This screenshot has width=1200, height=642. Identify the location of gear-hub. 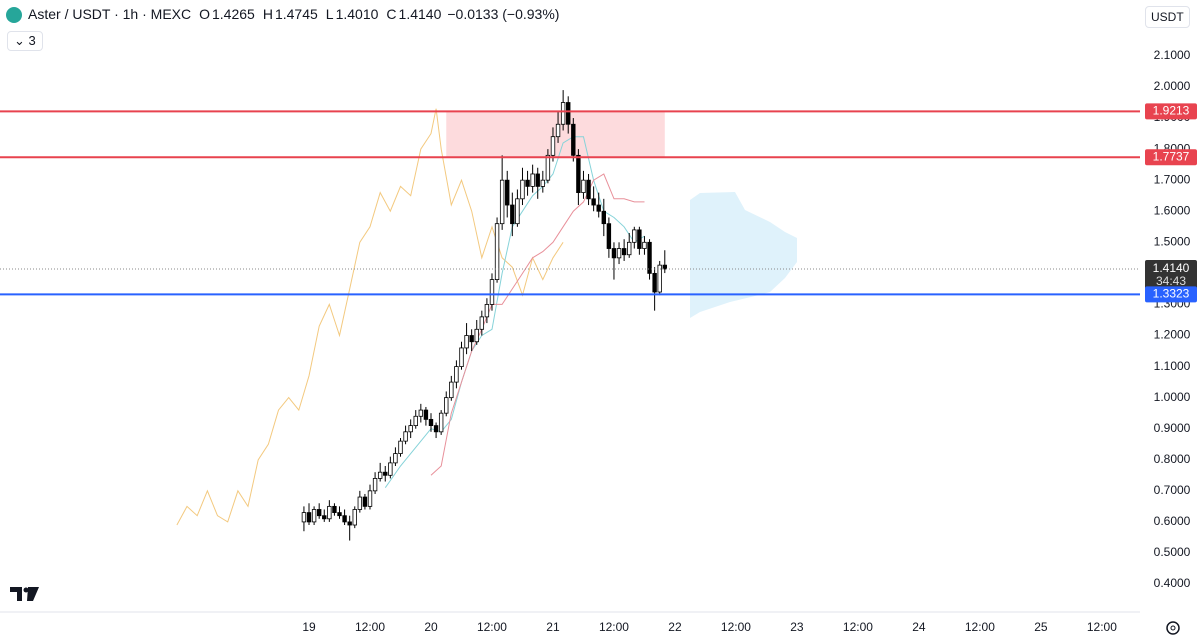
(1173, 628).